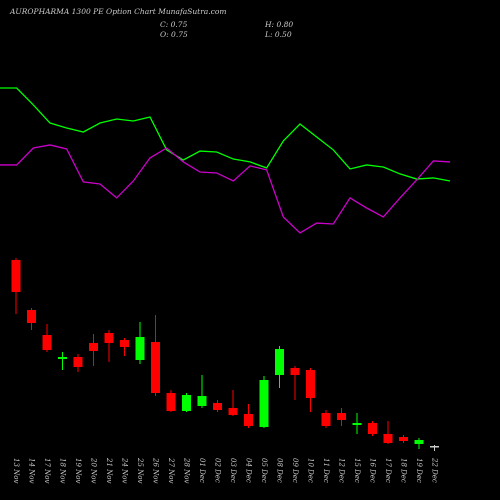 This screenshot has width=500, height=500. What do you see at coordinates (32, 470) in the screenshot?
I see `x-tick-label: 14 Nov` at bounding box center [32, 470].